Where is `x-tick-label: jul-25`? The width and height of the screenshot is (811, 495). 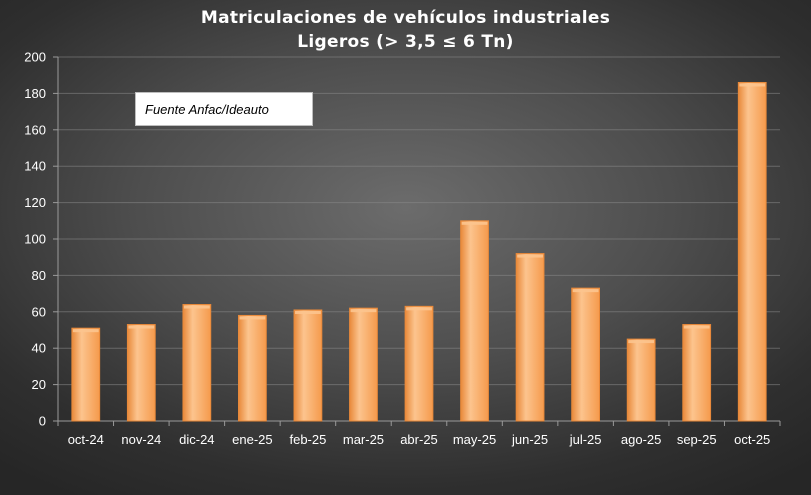
x-tick-label: jul-25 is located at coordinates (585, 439).